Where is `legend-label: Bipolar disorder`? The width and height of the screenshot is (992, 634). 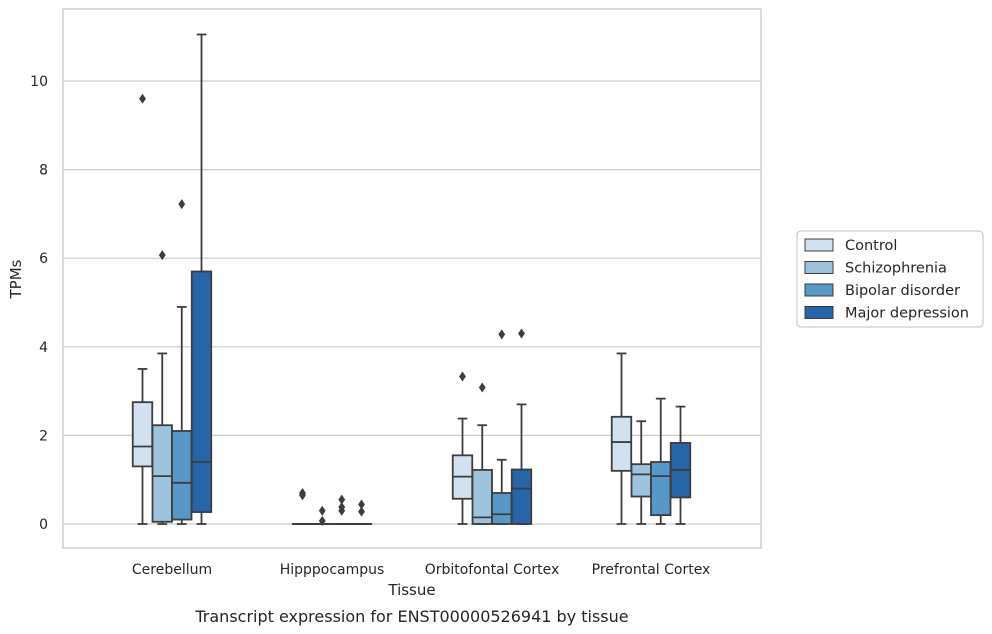
legend-label: Bipolar disorder is located at coordinates (902, 291).